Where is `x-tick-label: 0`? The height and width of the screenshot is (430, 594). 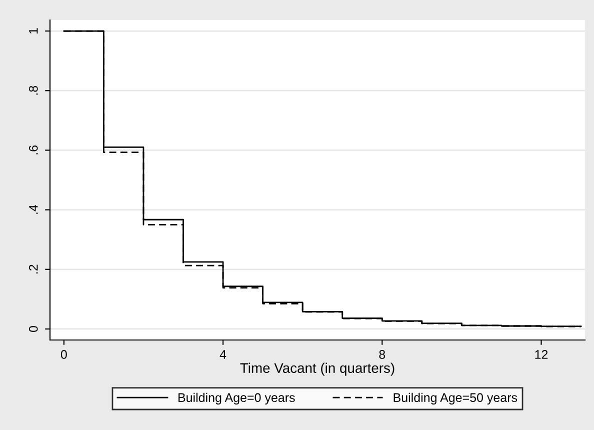
x-tick-label: 0 is located at coordinates (63, 354).